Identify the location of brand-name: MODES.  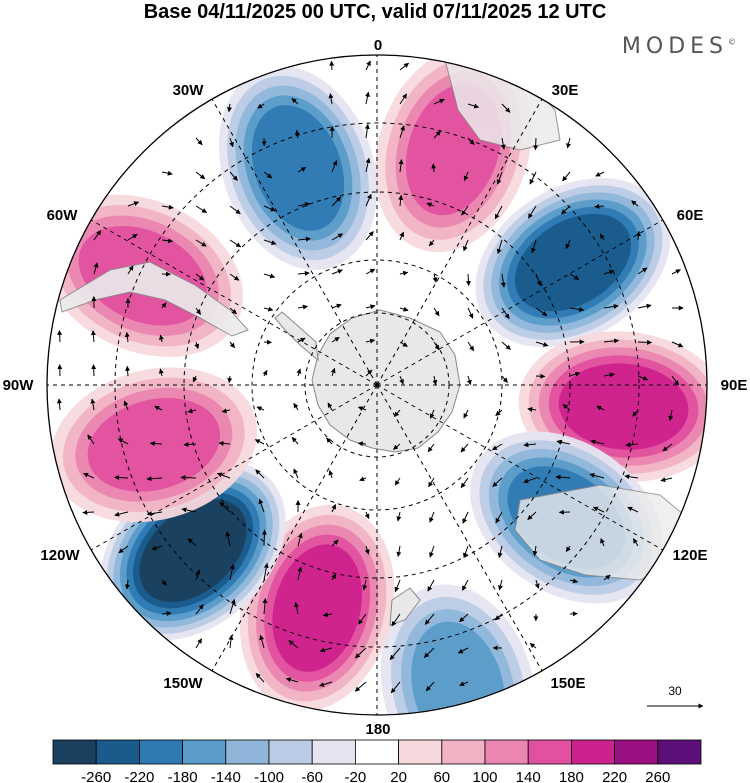
(674, 46).